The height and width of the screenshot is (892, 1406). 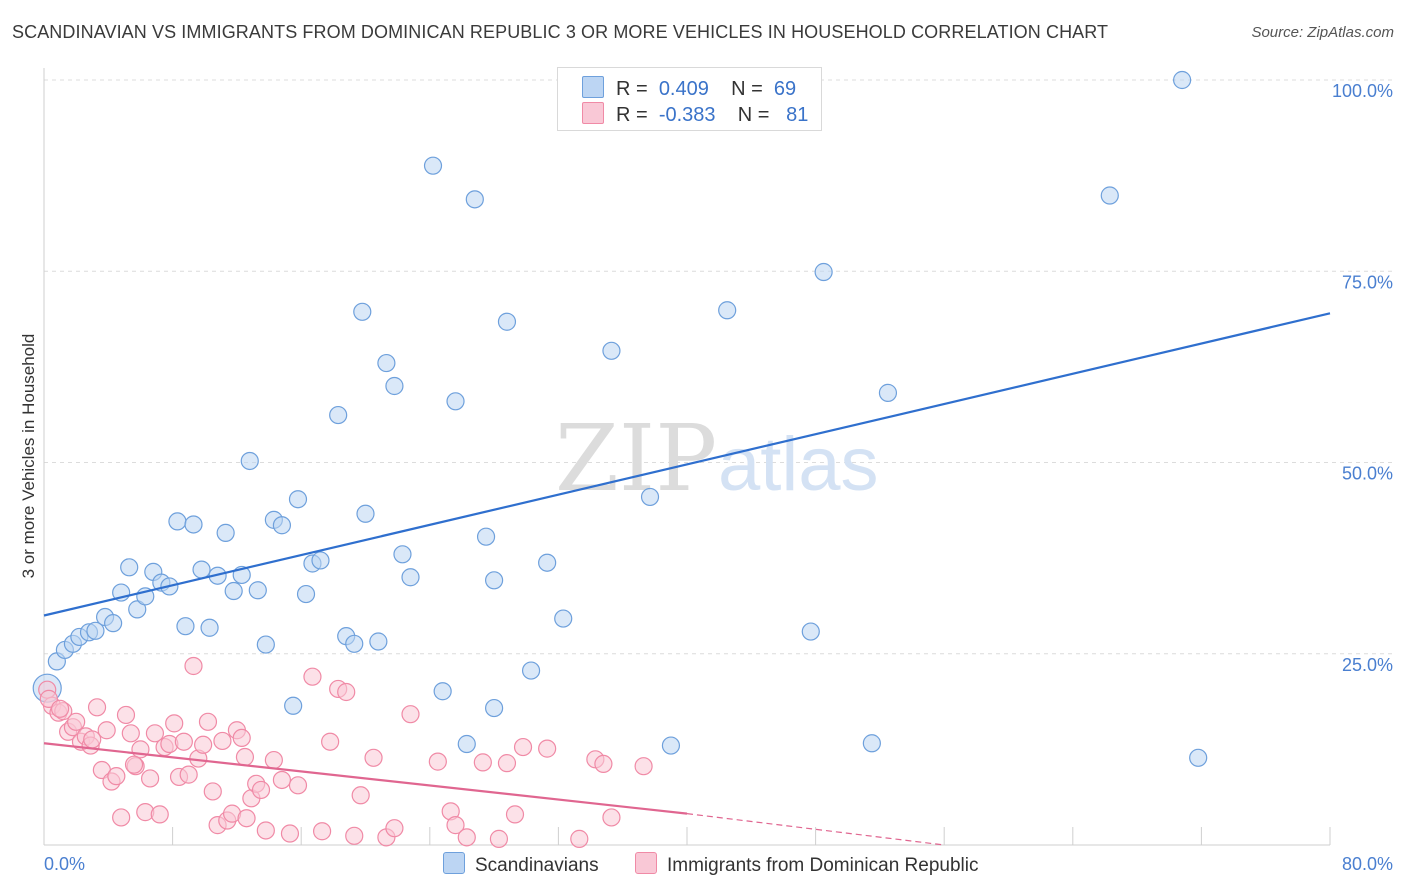 What do you see at coordinates (807, 864) in the screenshot?
I see `bottom-legend-dominican: Immigrants from Dominican Republic` at bounding box center [807, 864].